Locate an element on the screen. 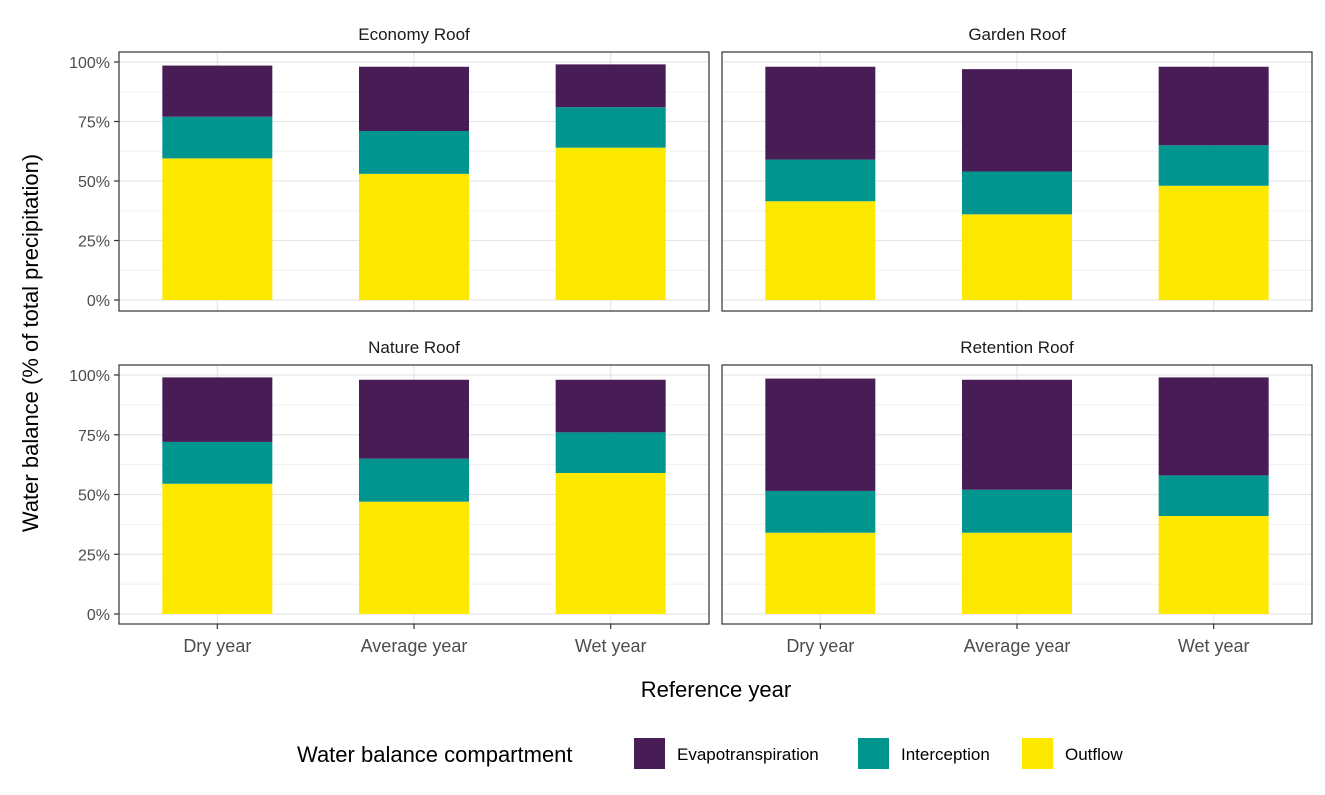 The width and height of the screenshot is (1325, 795). x-axis-title: Reference year is located at coordinates (716, 689).